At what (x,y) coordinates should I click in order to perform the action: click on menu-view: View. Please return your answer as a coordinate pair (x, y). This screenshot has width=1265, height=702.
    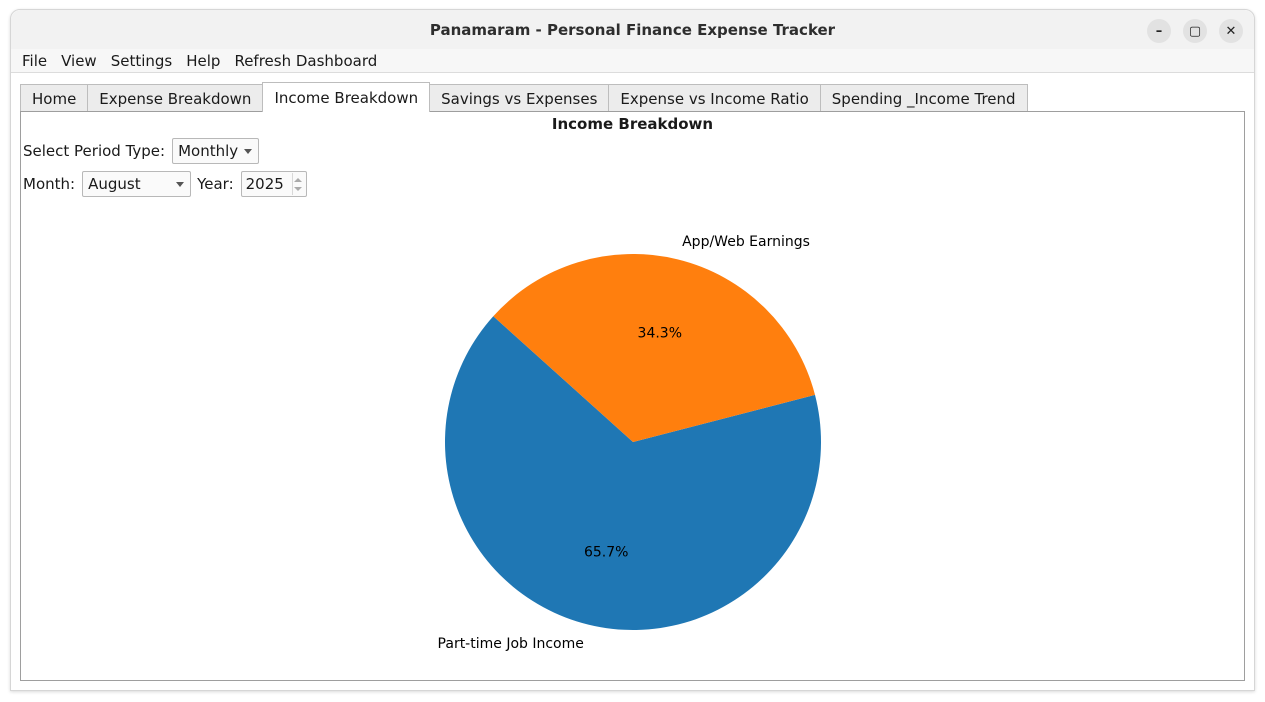
    Looking at the image, I should click on (79, 60).